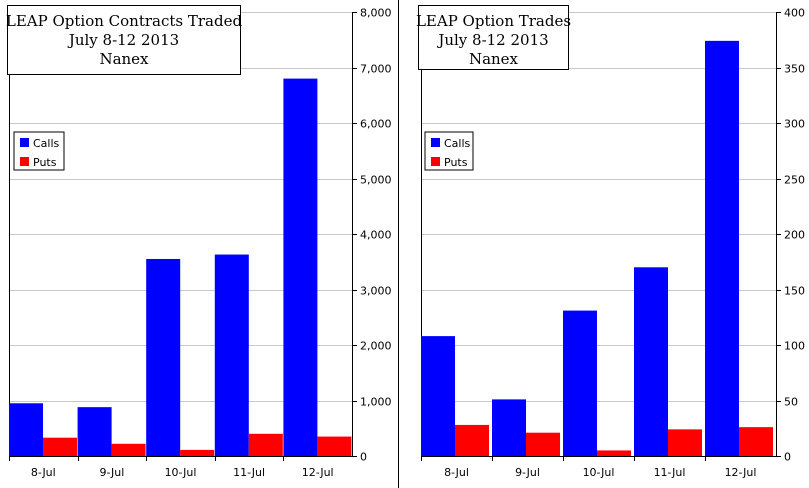 This screenshot has width=809, height=488. What do you see at coordinates (376, 69) in the screenshot?
I see `y-tick-label: 7,000` at bounding box center [376, 69].